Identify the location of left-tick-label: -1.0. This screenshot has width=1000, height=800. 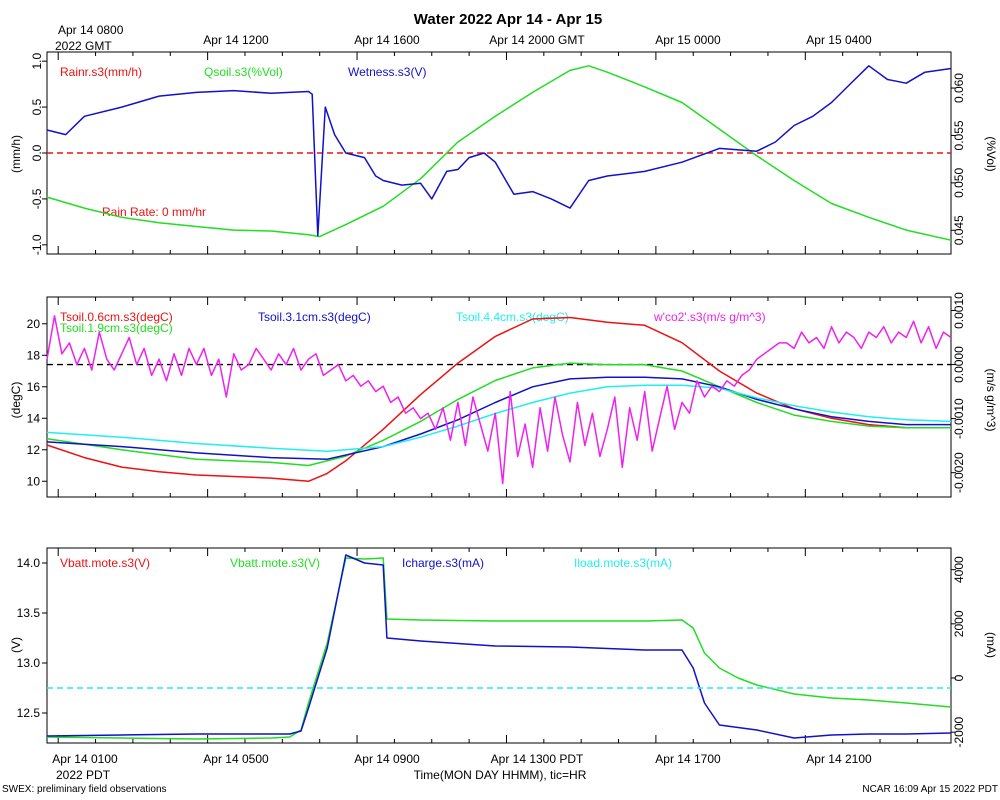
(37, 244).